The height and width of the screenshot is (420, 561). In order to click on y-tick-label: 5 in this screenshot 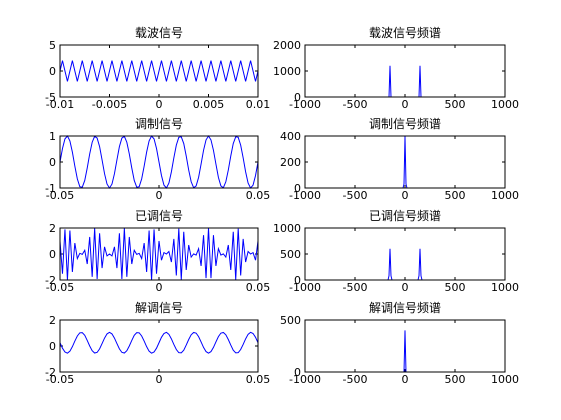, I will do `click(52, 45)`.